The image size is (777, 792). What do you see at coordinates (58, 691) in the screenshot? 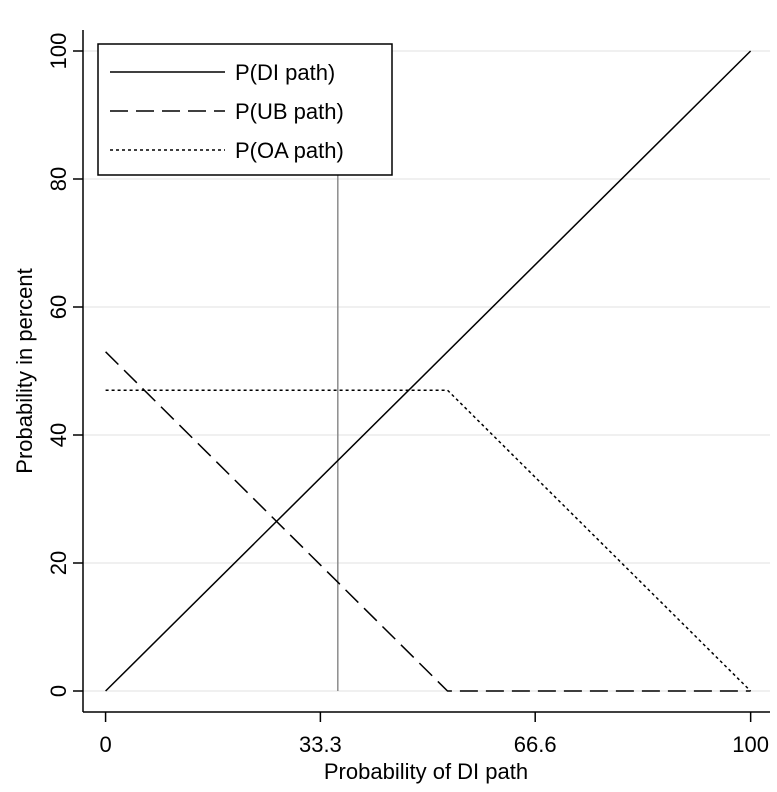
I see `y-tick-label-0: 0` at bounding box center [58, 691].